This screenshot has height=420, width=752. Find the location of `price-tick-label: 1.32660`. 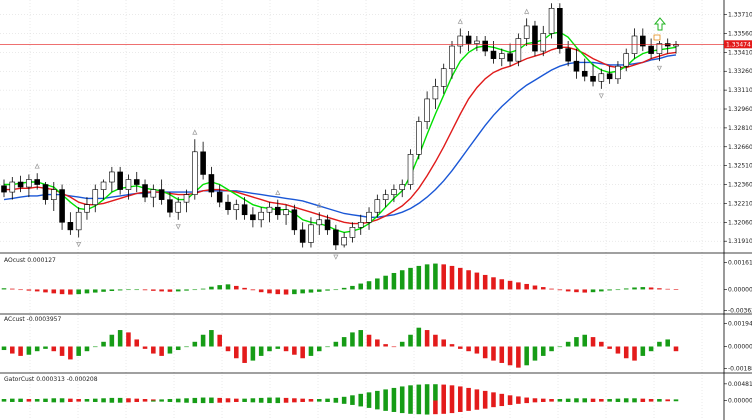

price-tick-label: 1.32660 is located at coordinates (740, 147).